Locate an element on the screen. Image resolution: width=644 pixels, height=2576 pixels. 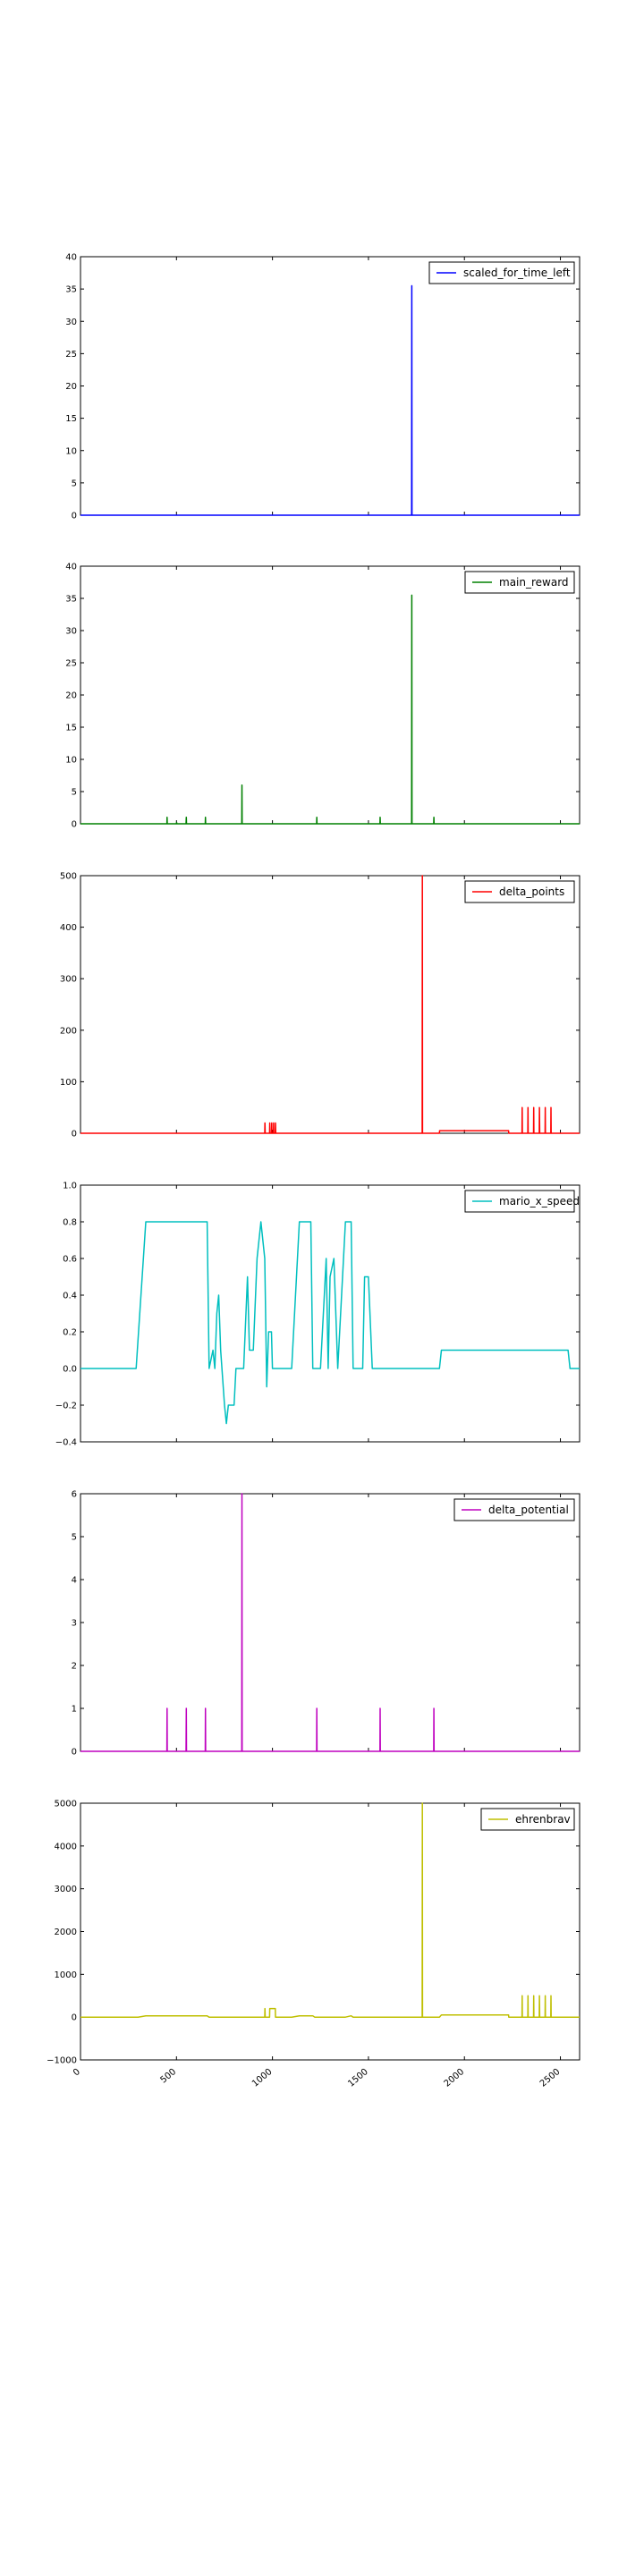
legend-label: delta_points is located at coordinates (531, 892).